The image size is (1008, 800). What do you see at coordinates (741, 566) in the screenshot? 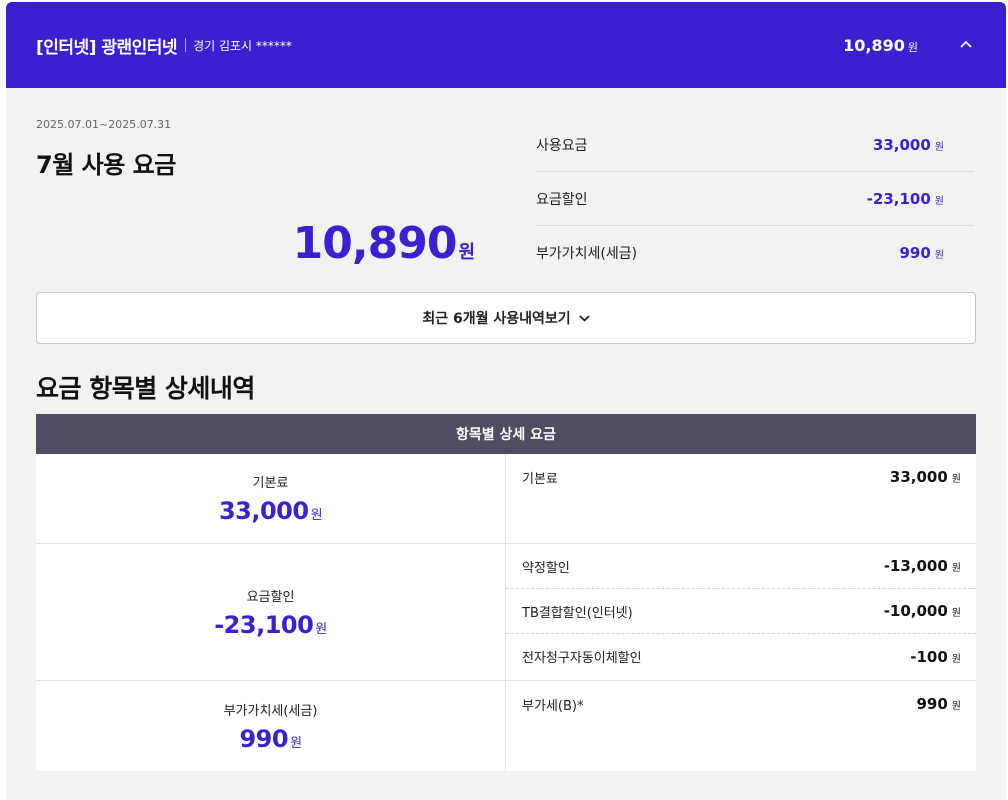
I see `detail-item: 약정할인 -13,000 원` at bounding box center [741, 566].